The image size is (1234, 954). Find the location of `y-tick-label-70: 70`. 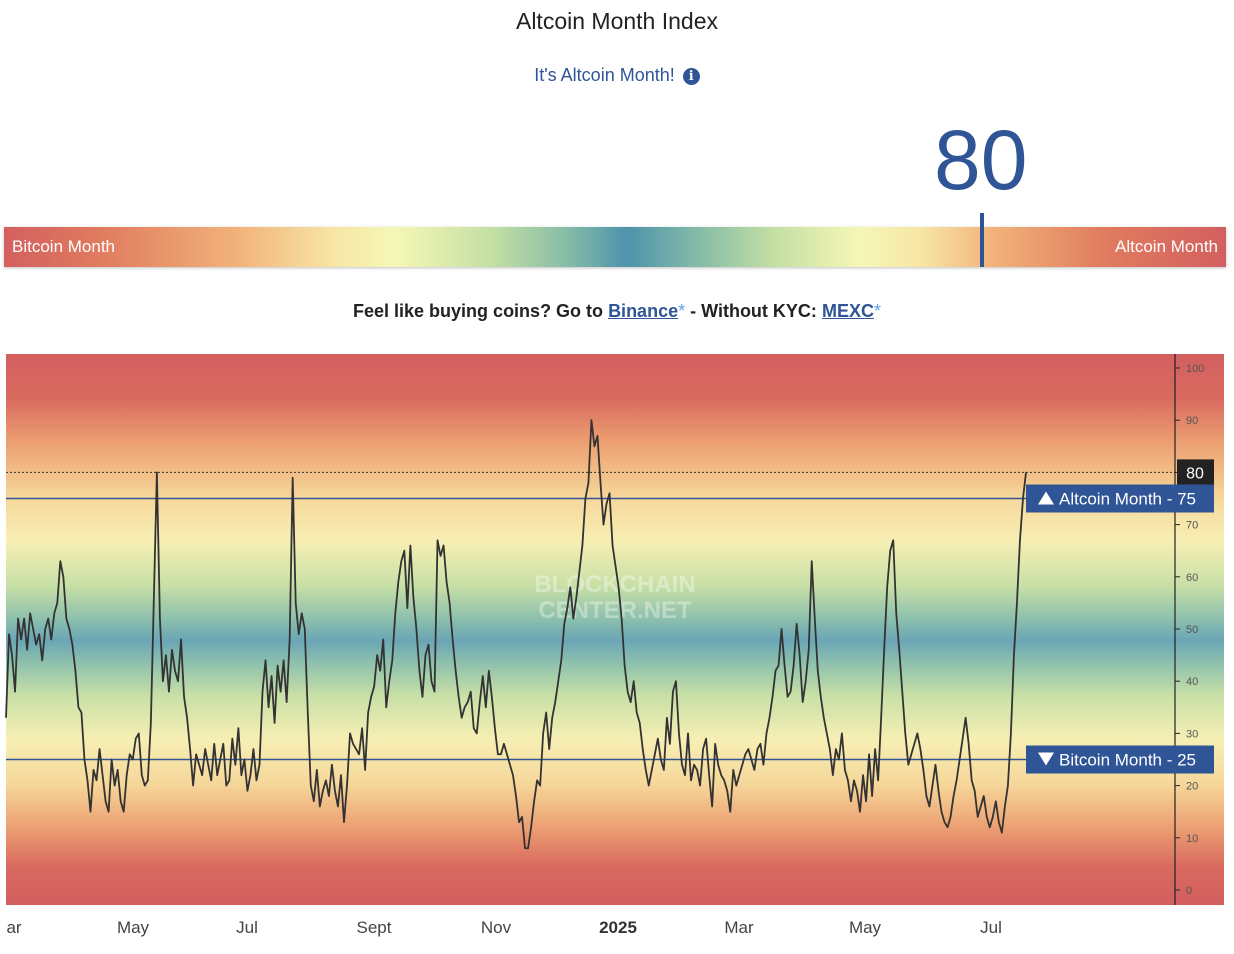

y-tick-label-70: 70 is located at coordinates (1192, 526).